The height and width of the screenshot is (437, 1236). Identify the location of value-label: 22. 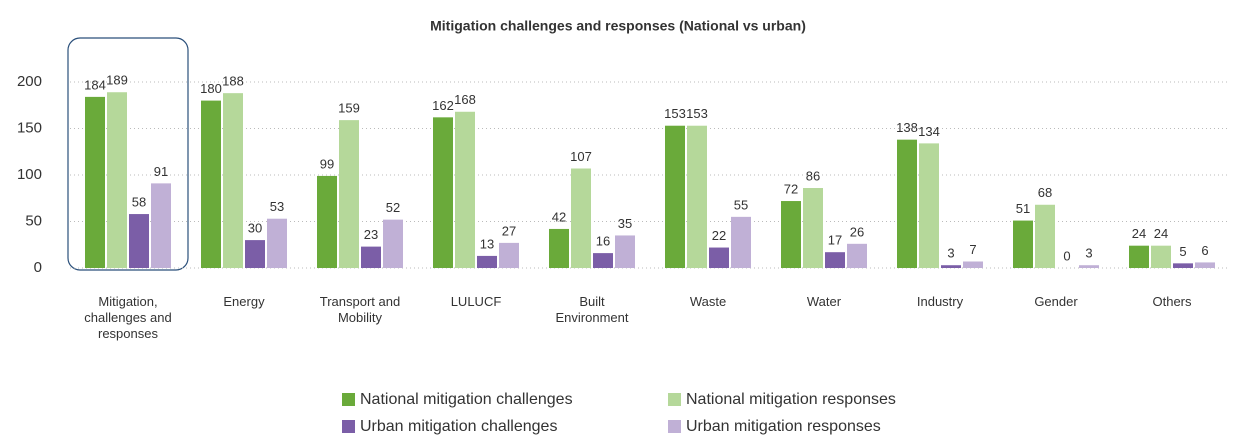
(719, 235).